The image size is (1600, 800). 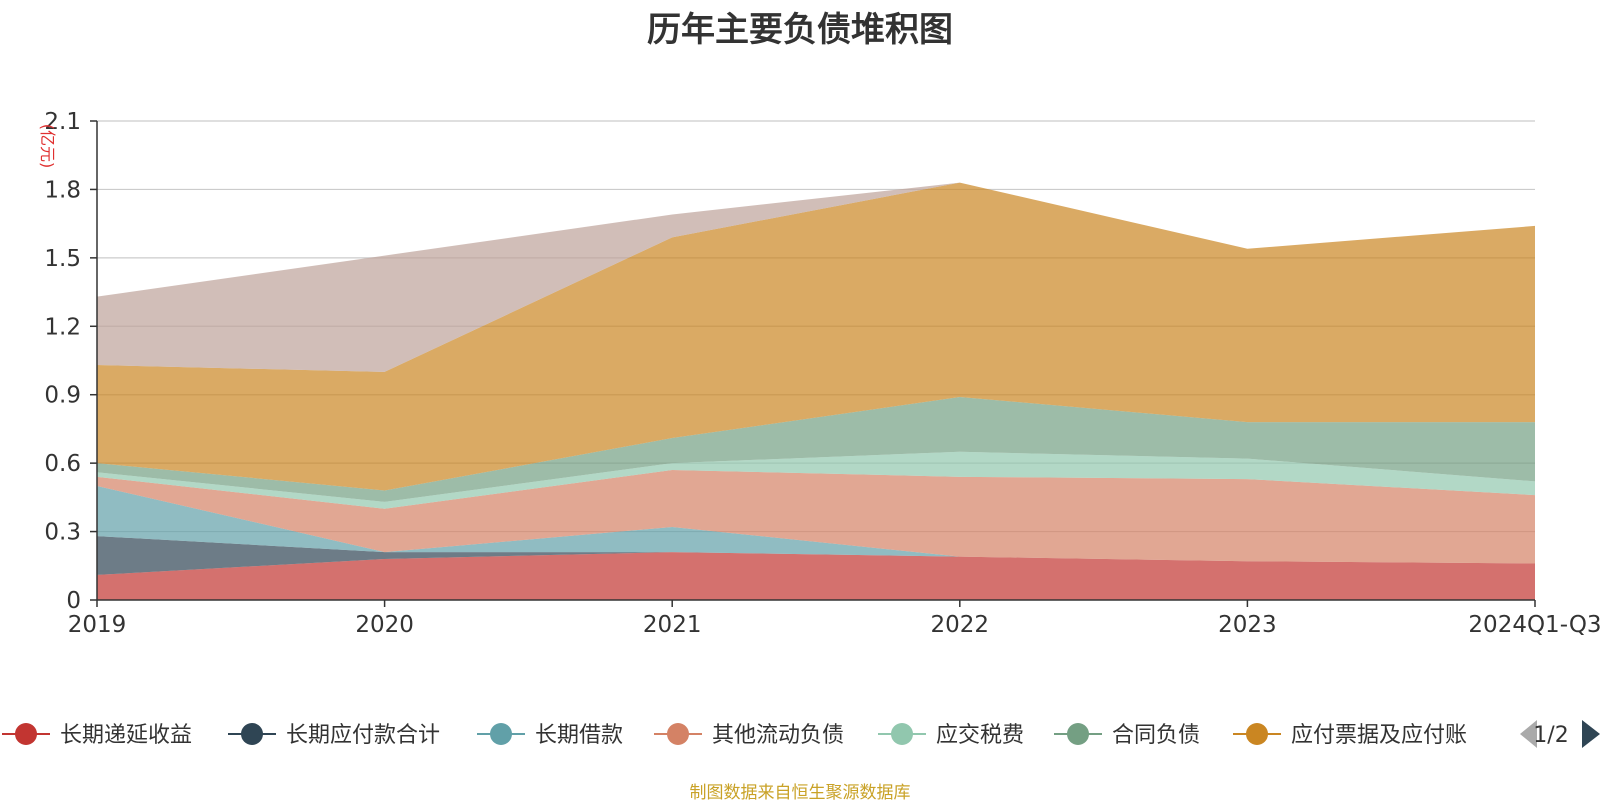 What do you see at coordinates (62, 533) in the screenshot?
I see `y-tick-label: 0.3` at bounding box center [62, 533].